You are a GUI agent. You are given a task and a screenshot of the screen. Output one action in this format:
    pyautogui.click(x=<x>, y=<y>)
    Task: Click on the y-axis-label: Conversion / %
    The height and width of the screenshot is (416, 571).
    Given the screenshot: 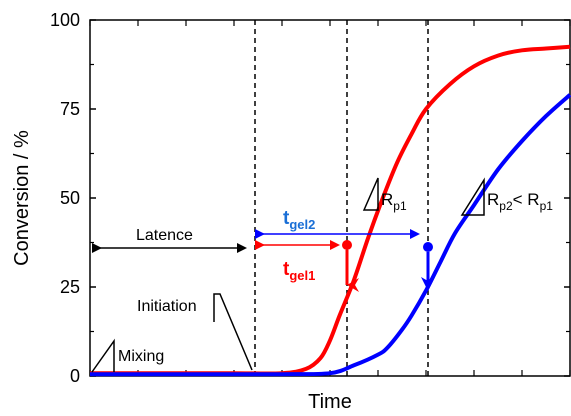 What is the action you would take?
    pyautogui.click(x=22, y=198)
    